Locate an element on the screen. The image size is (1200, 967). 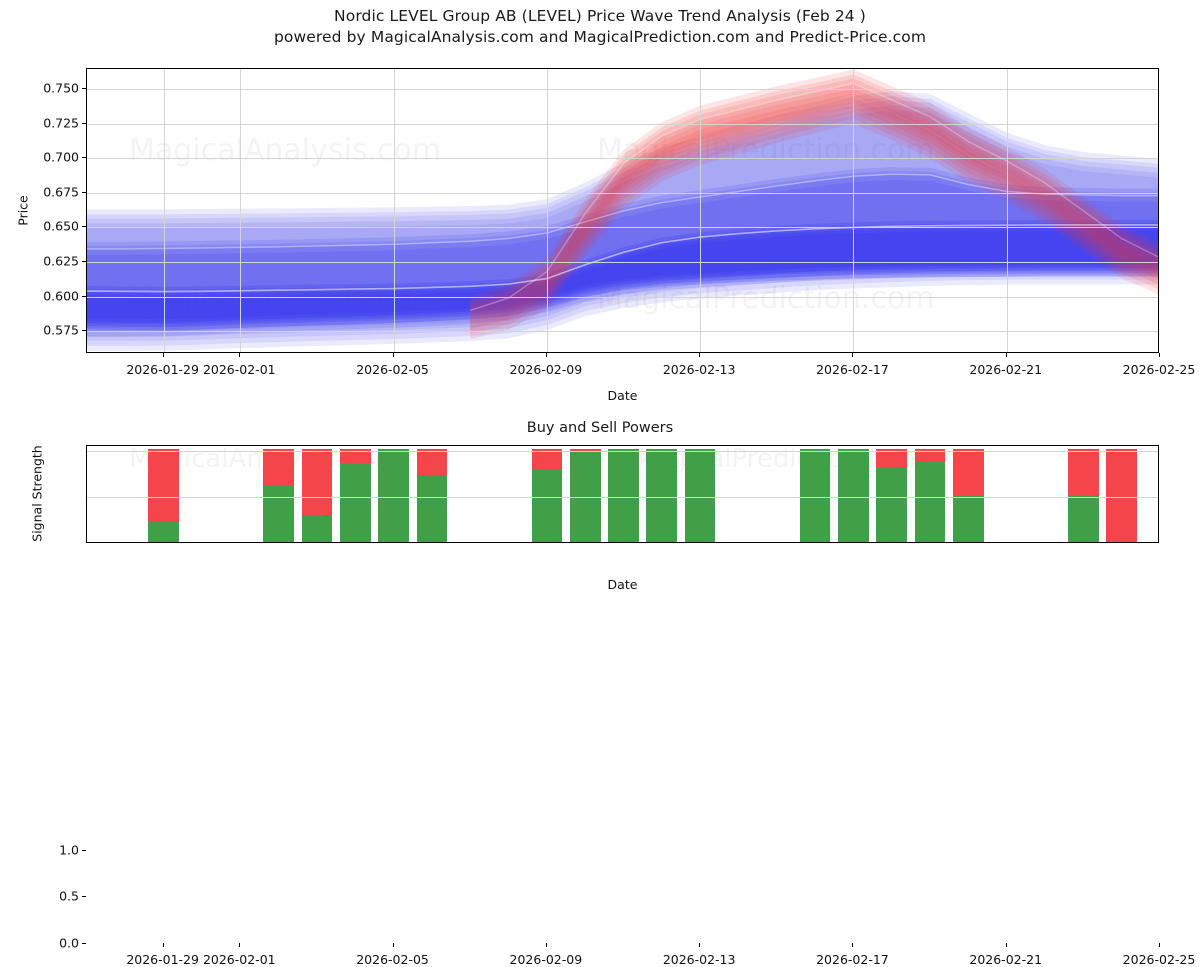
price-y-tick-label: 0.600 is located at coordinates (61, 296).